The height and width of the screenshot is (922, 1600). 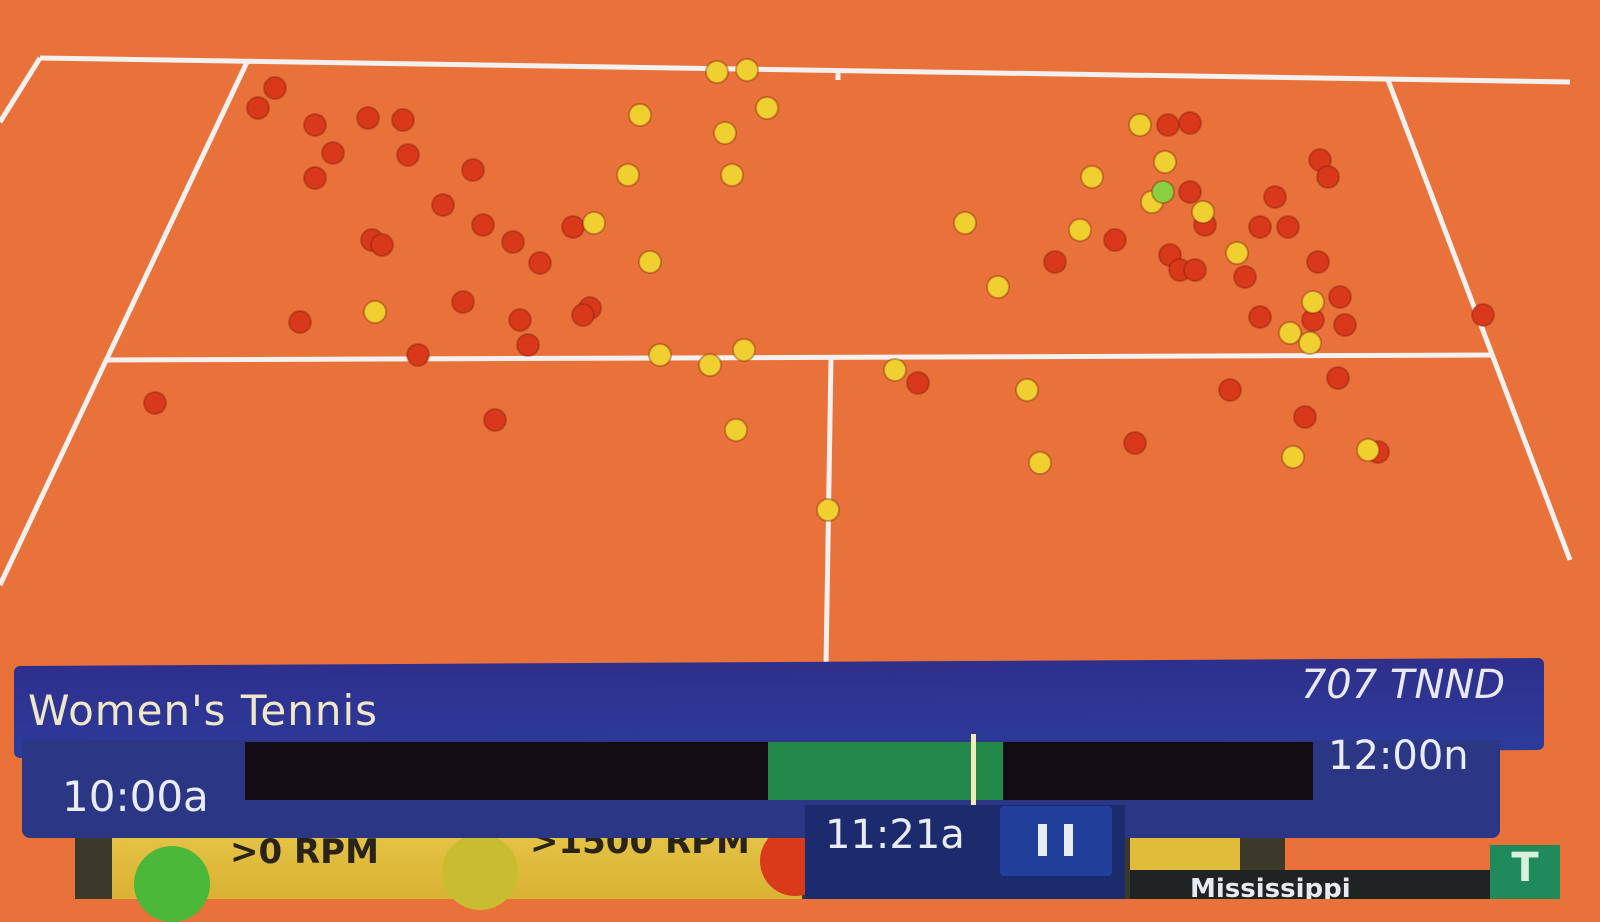 I want to click on legend-label-low: >0 RPM, so click(x=304, y=852).